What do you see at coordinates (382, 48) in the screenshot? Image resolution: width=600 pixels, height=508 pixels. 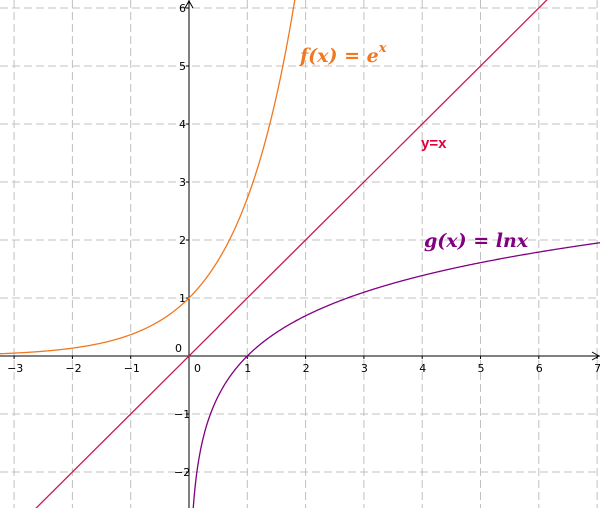 I see `exp-curve-label-exponent: x` at bounding box center [382, 48].